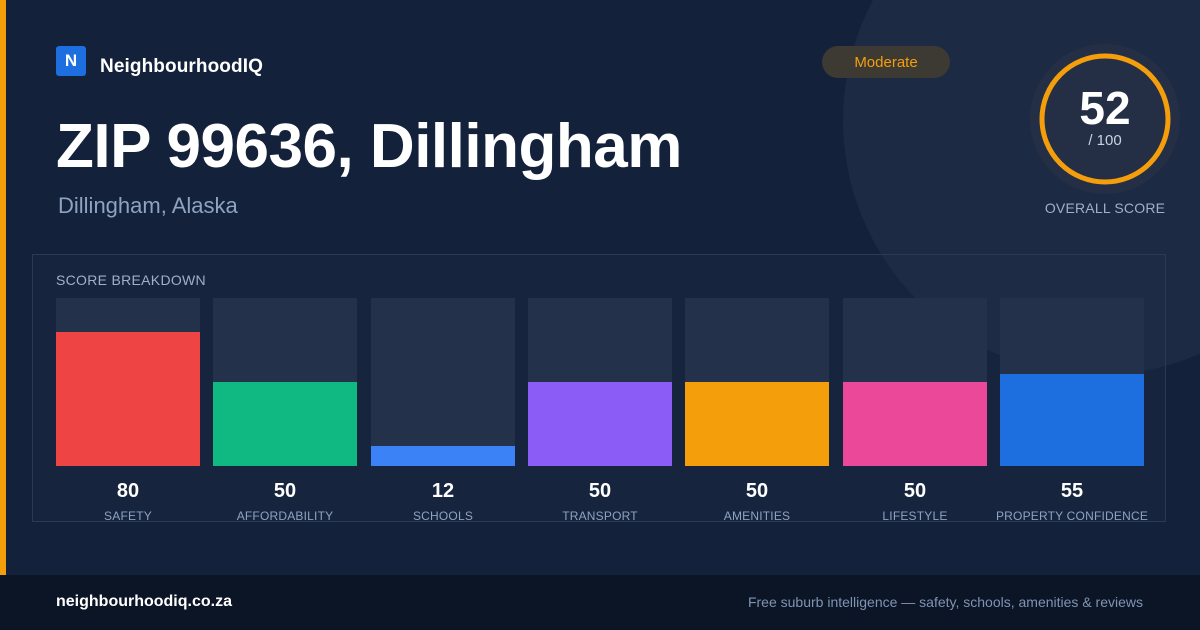 The width and height of the screenshot is (1200, 630). What do you see at coordinates (144, 601) in the screenshot?
I see `footer-domain: neighbourhoodiq.co.za` at bounding box center [144, 601].